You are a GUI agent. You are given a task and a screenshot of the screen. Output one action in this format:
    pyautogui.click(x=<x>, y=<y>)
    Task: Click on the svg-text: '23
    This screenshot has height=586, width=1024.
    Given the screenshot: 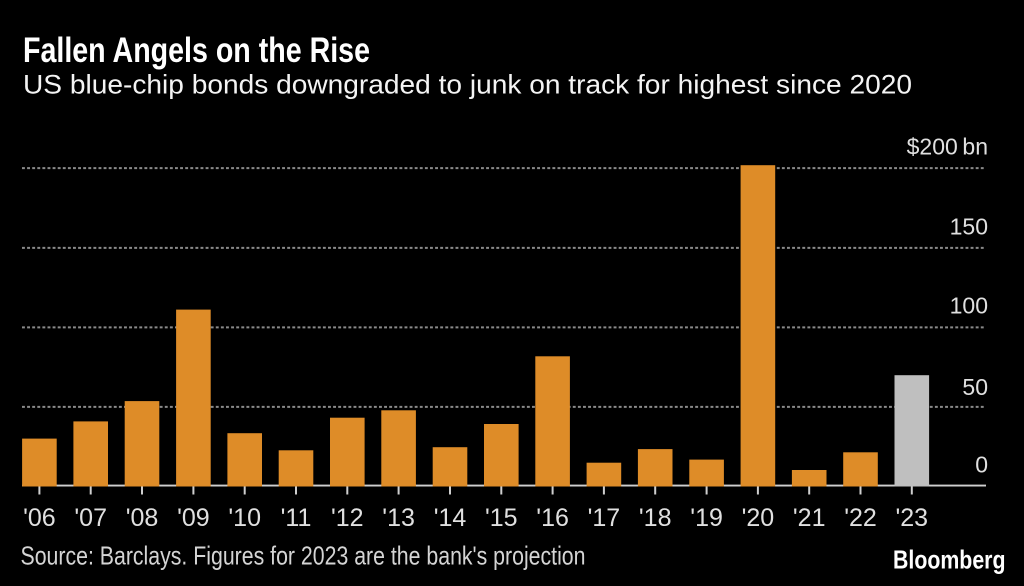 What is the action you would take?
    pyautogui.click(x=912, y=518)
    